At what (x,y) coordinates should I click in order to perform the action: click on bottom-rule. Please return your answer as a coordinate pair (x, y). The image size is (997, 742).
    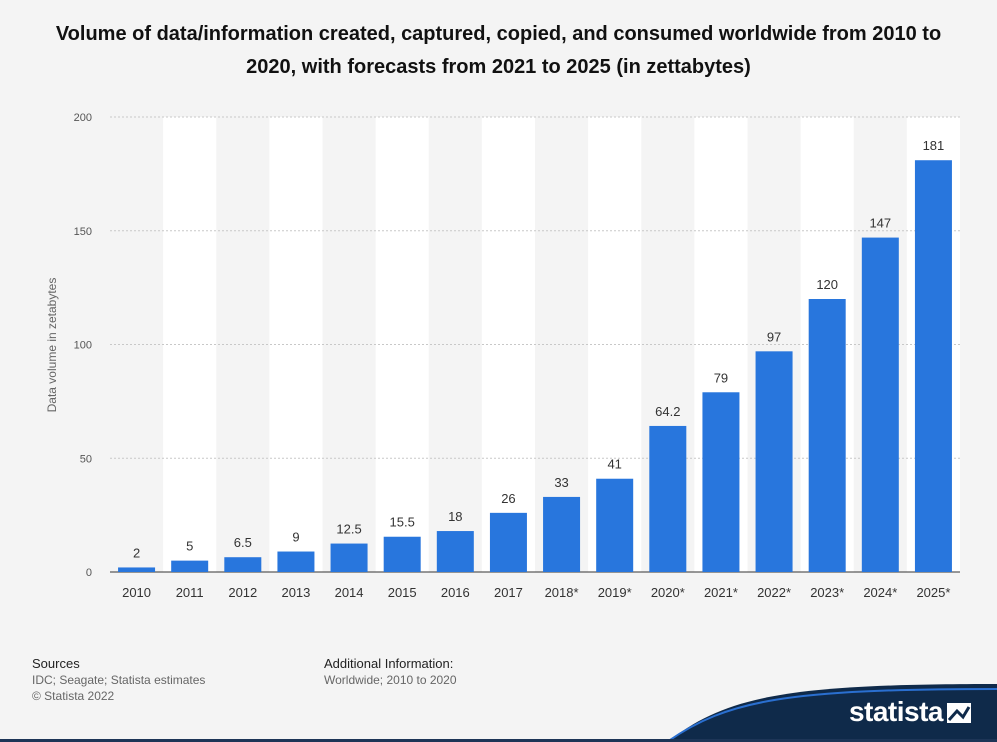
    Looking at the image, I should click on (498, 740).